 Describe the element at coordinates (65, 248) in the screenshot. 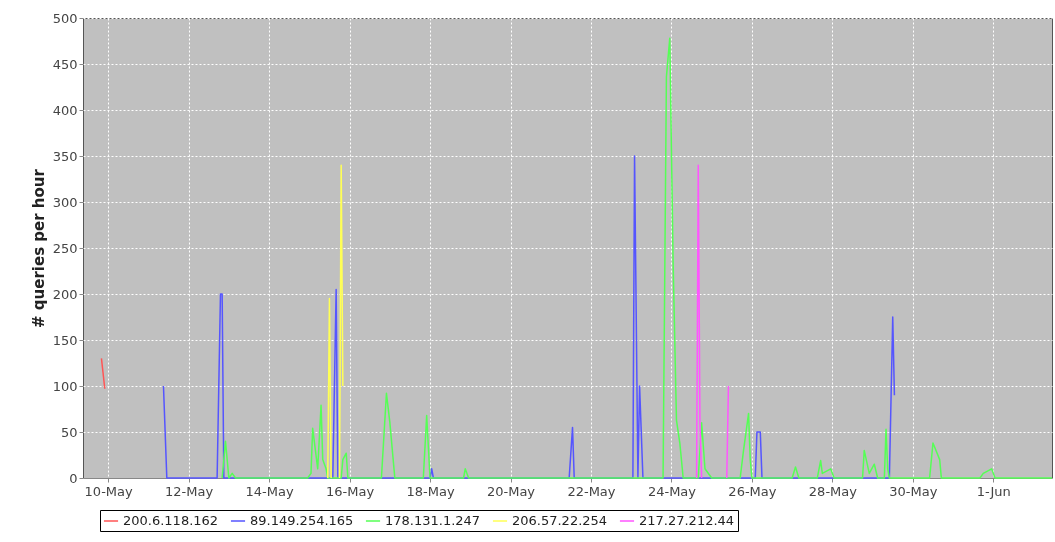

I see `y-tick-label: 250` at that location.